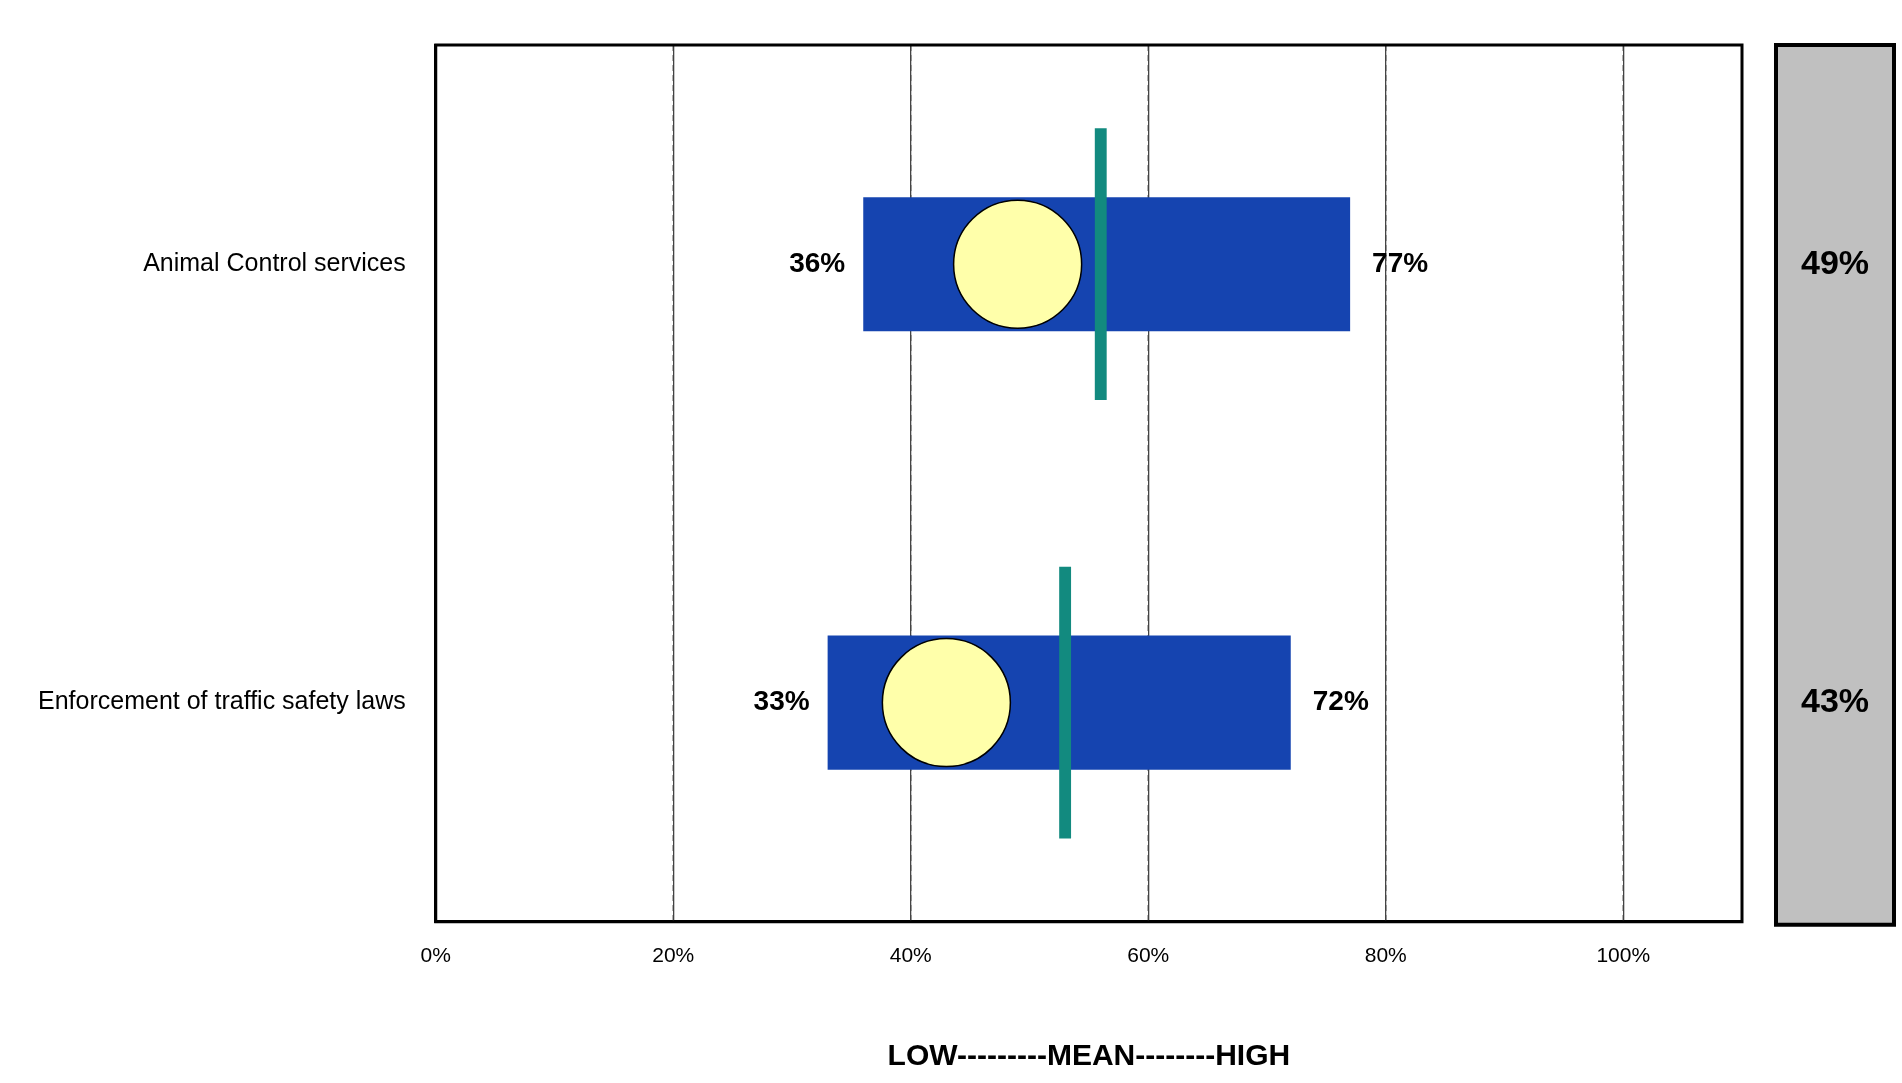 The height and width of the screenshot is (1083, 1902). Describe the element at coordinates (1148, 955) in the screenshot. I see `x-tick-label: 60%` at that location.